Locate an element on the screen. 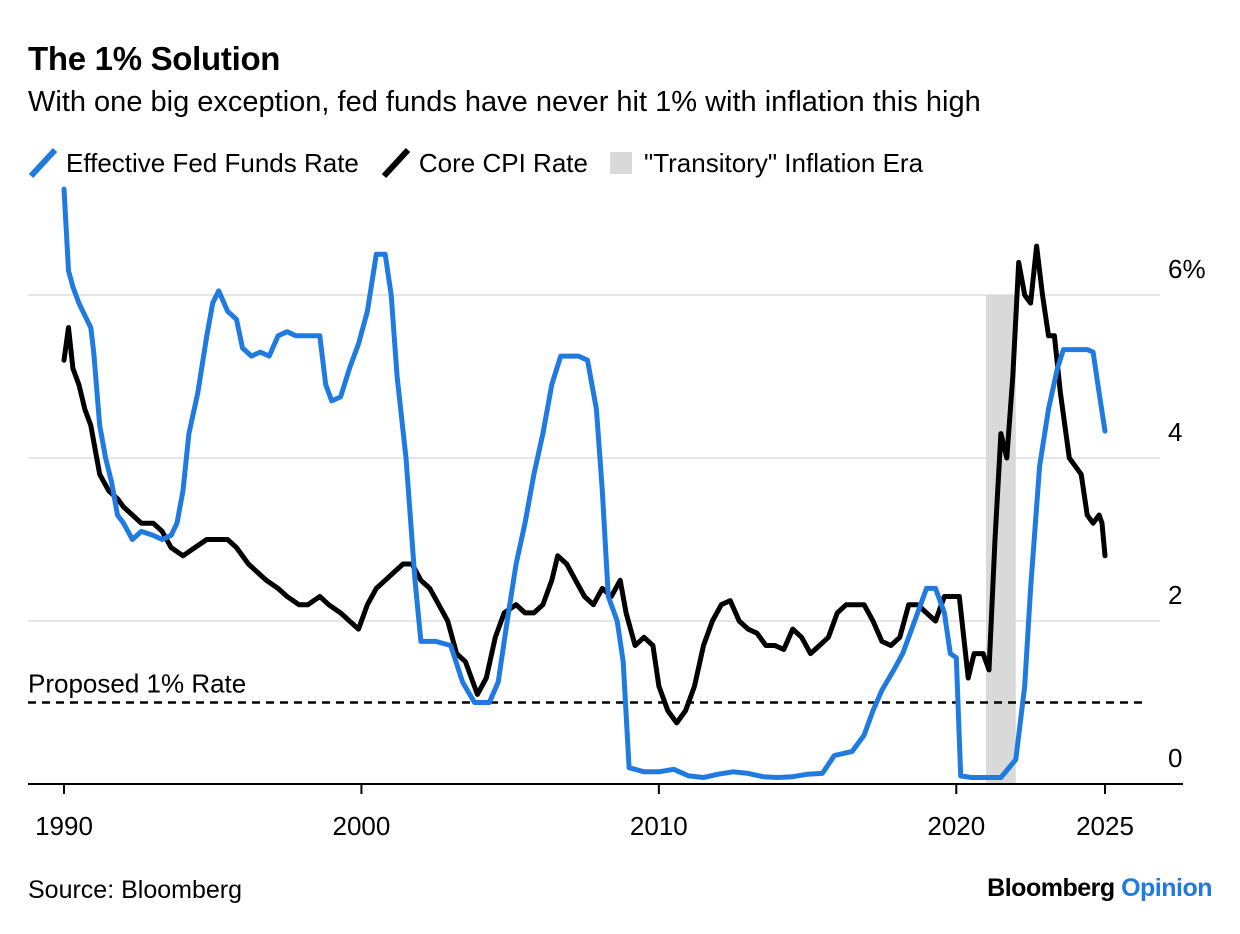 The image size is (1240, 934). legend-swatch-transitory is located at coordinates (620, 163).